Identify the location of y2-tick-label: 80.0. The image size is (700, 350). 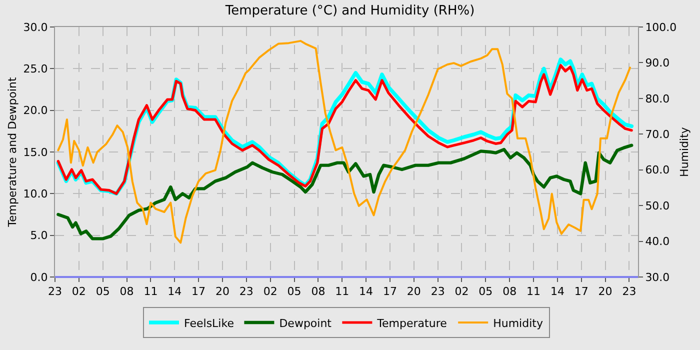
(657, 99).